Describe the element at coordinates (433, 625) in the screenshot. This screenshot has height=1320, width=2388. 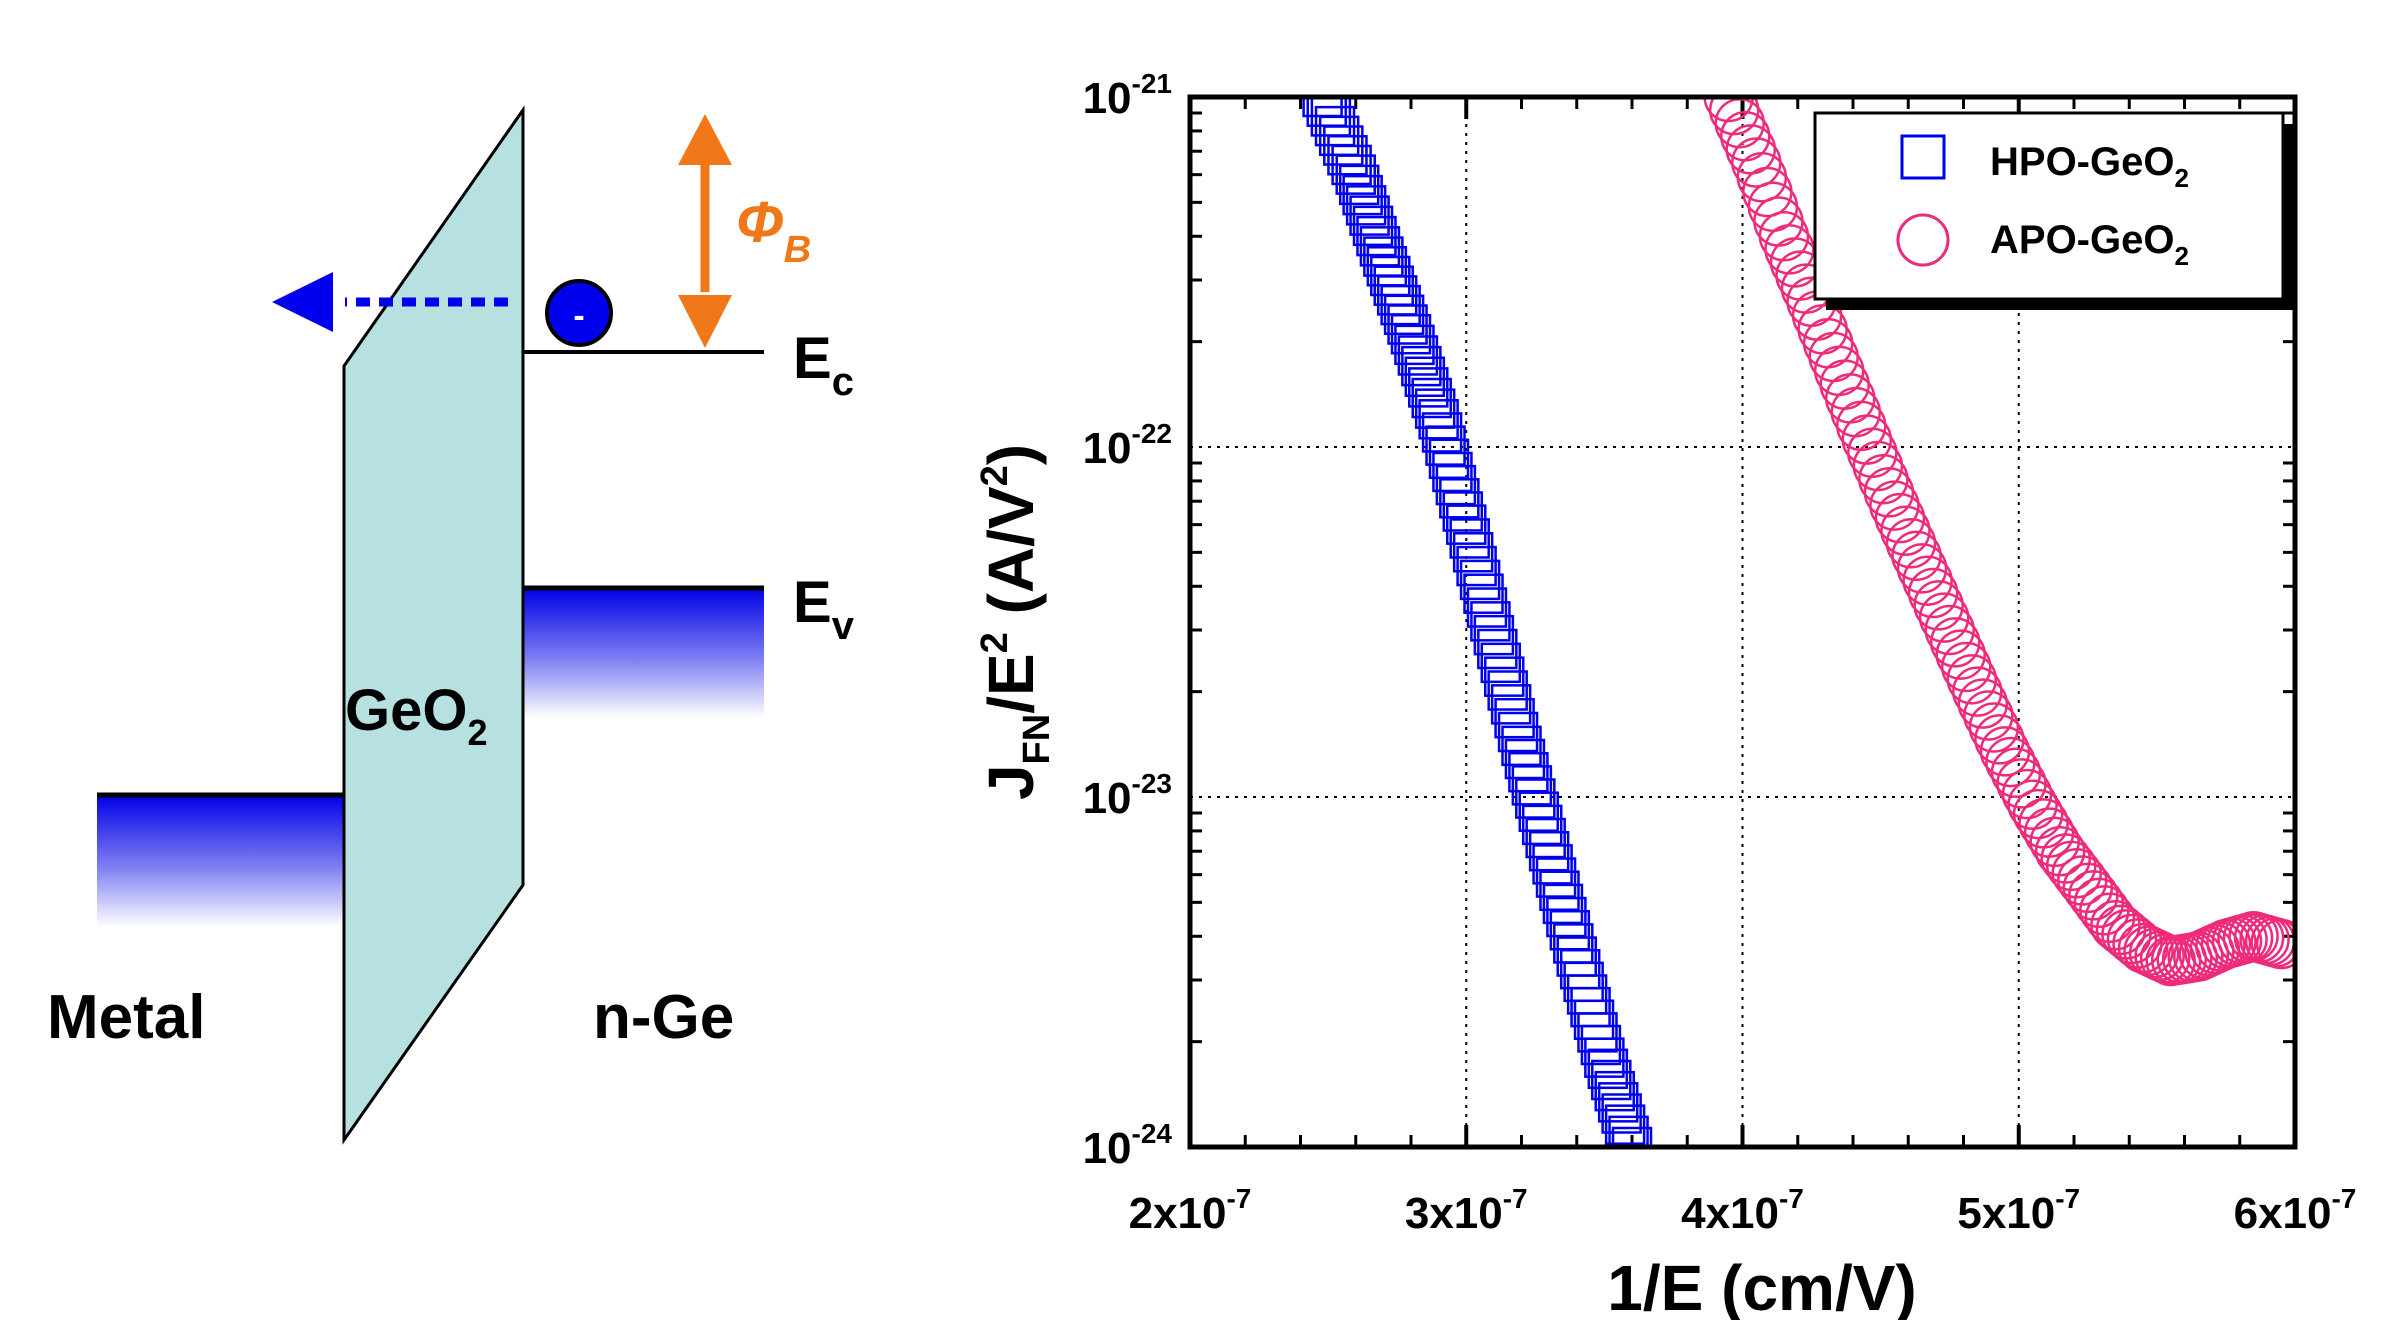
I see `oxide-barrier` at that location.